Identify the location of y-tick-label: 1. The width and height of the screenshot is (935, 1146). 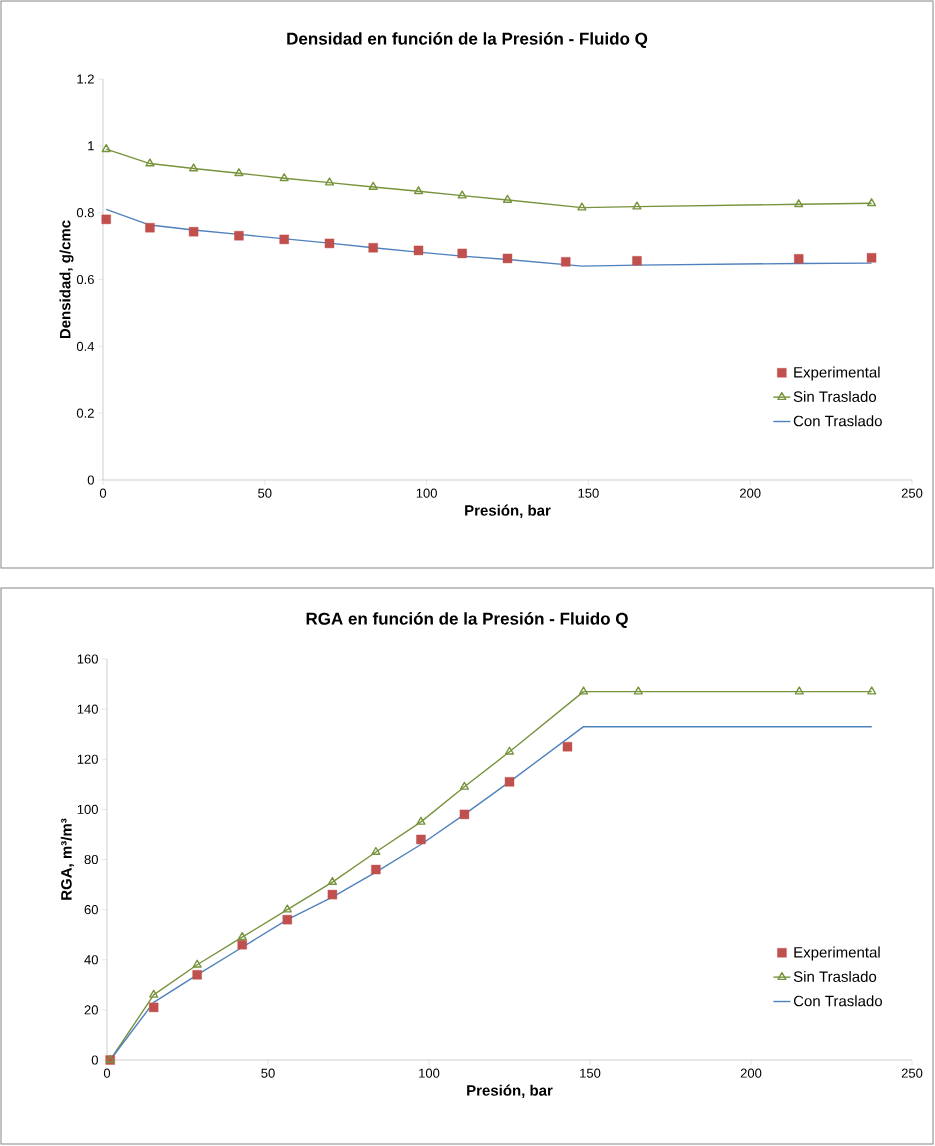
(91, 146).